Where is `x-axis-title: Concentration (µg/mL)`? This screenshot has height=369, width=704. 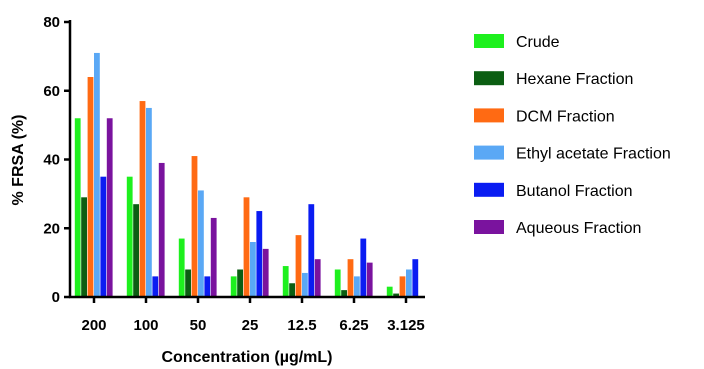
x-axis-title: Concentration (µg/mL) is located at coordinates (247, 357).